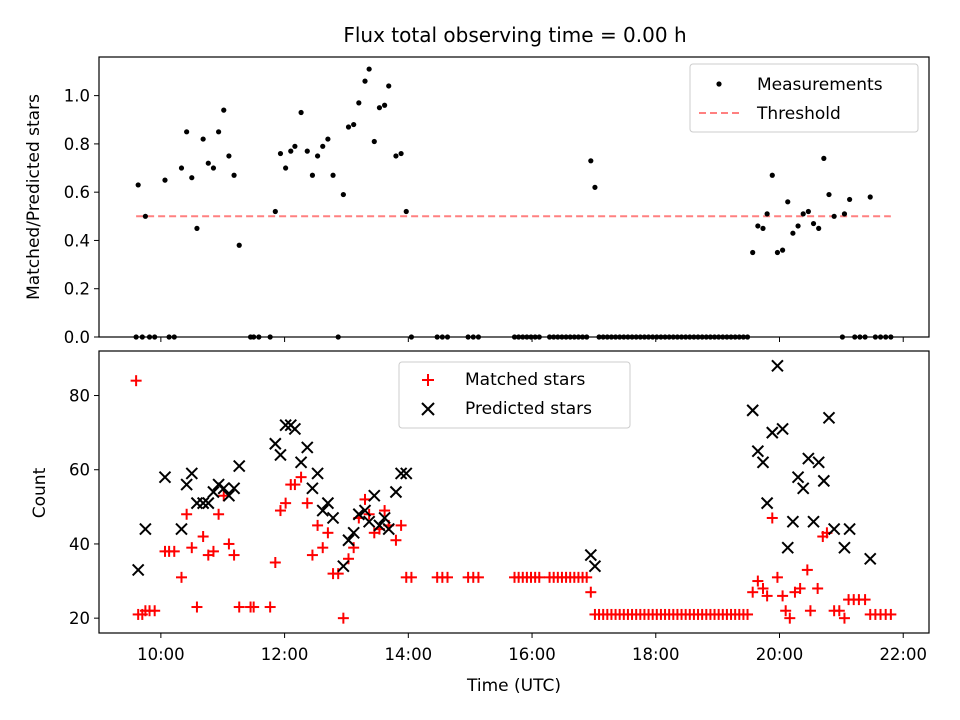 This screenshot has width=960, height=720. I want to click on bottom-x-tick-label: 16:00, so click(532, 654).